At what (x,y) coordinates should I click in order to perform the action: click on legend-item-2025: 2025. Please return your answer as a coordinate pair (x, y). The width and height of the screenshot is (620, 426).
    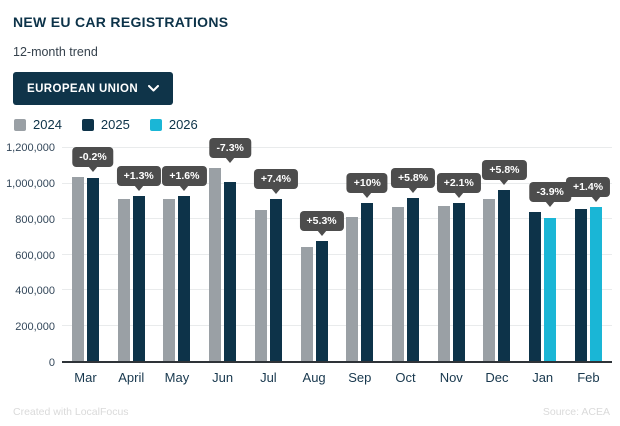
    Looking at the image, I should click on (105, 124).